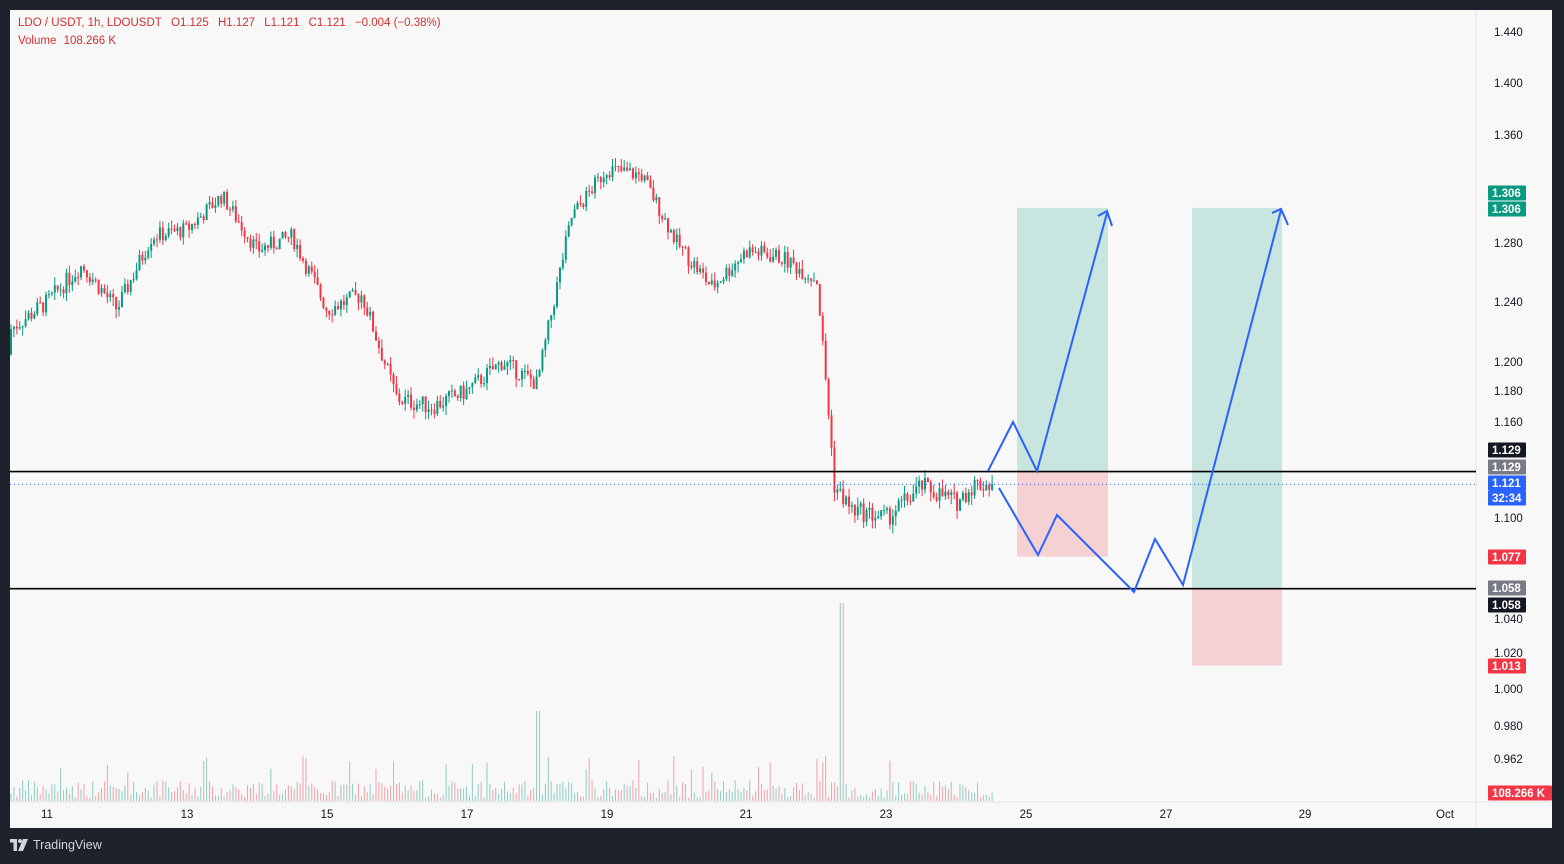 The height and width of the screenshot is (864, 1564). Describe the element at coordinates (886, 815) in the screenshot. I see `time-axis-tick: 23` at that location.